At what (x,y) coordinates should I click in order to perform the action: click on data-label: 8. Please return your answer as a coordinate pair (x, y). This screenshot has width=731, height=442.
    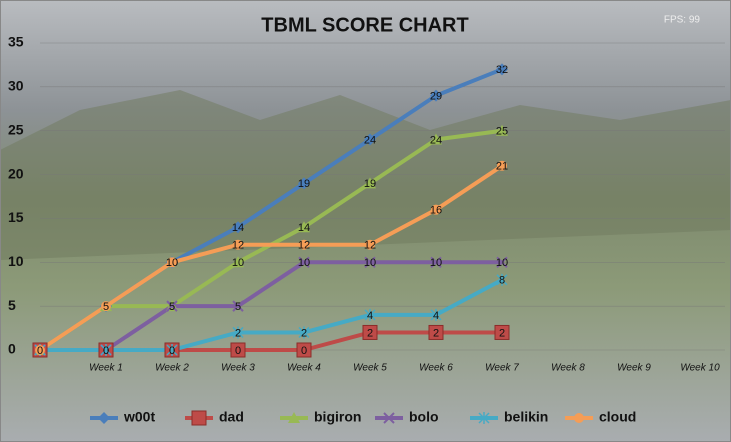
    Looking at the image, I should click on (502, 281).